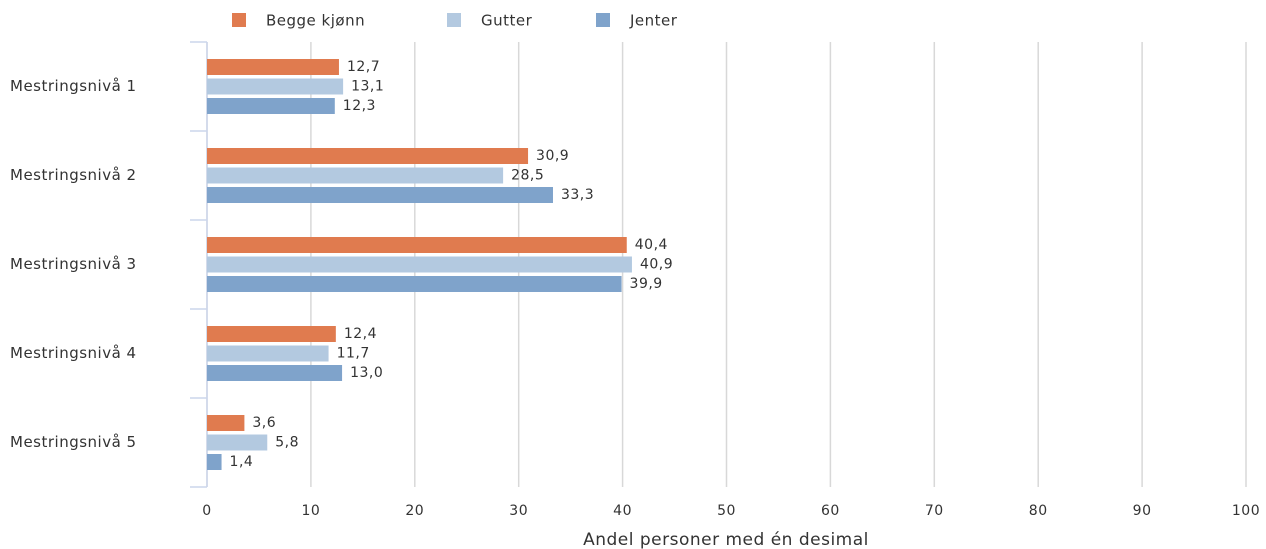  Describe the element at coordinates (653, 21) in the screenshot. I see `legend-label: Jenter` at that location.